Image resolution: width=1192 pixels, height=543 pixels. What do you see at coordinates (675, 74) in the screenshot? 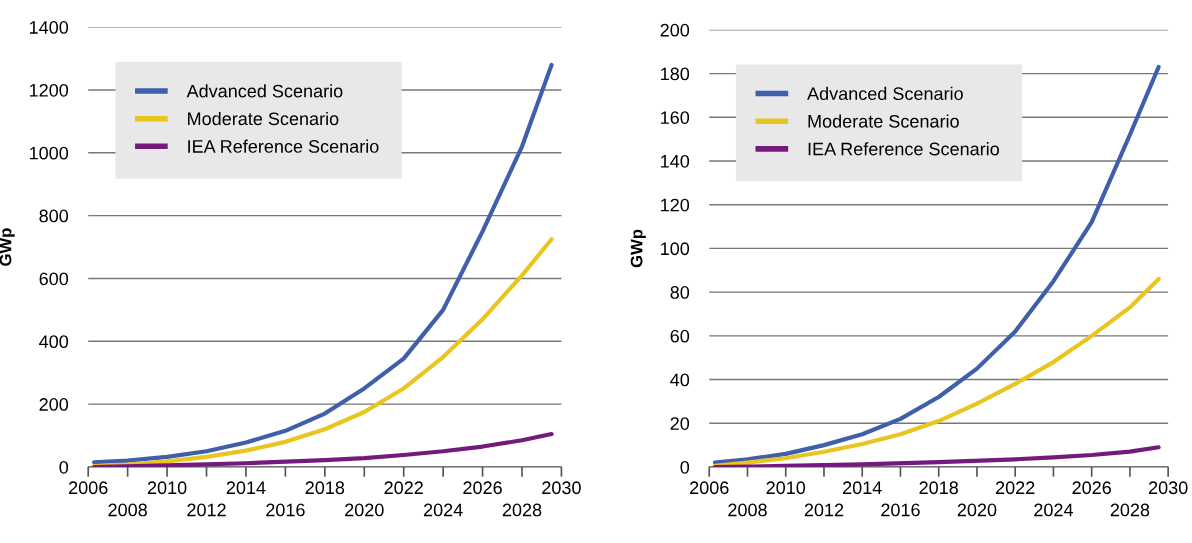
I see `y-tick-label: 180` at bounding box center [675, 74].